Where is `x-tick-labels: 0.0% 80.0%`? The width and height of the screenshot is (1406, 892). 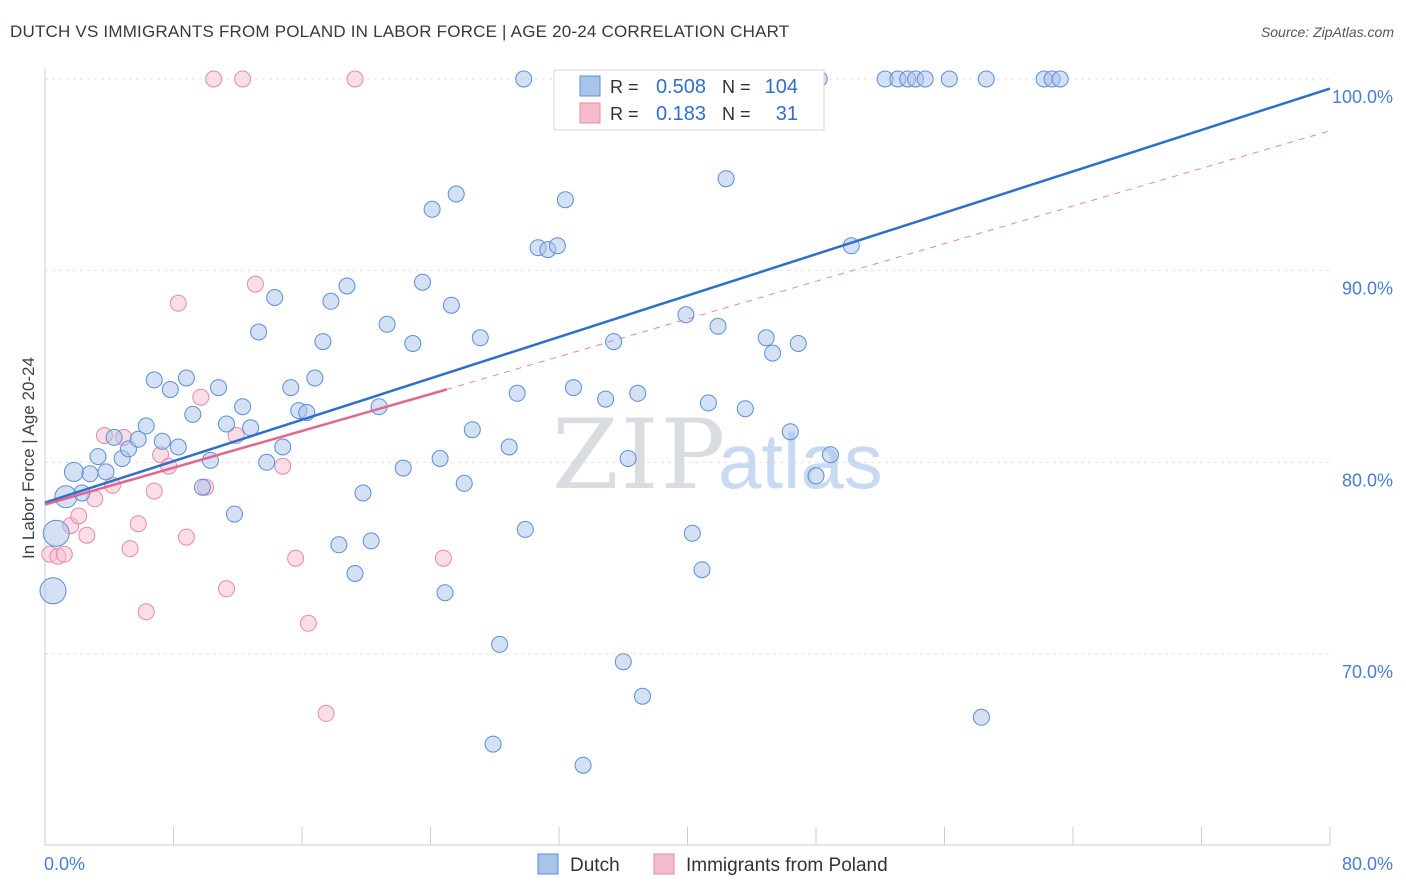 x-tick-labels: 0.0% 80.0% is located at coordinates (718, 864).